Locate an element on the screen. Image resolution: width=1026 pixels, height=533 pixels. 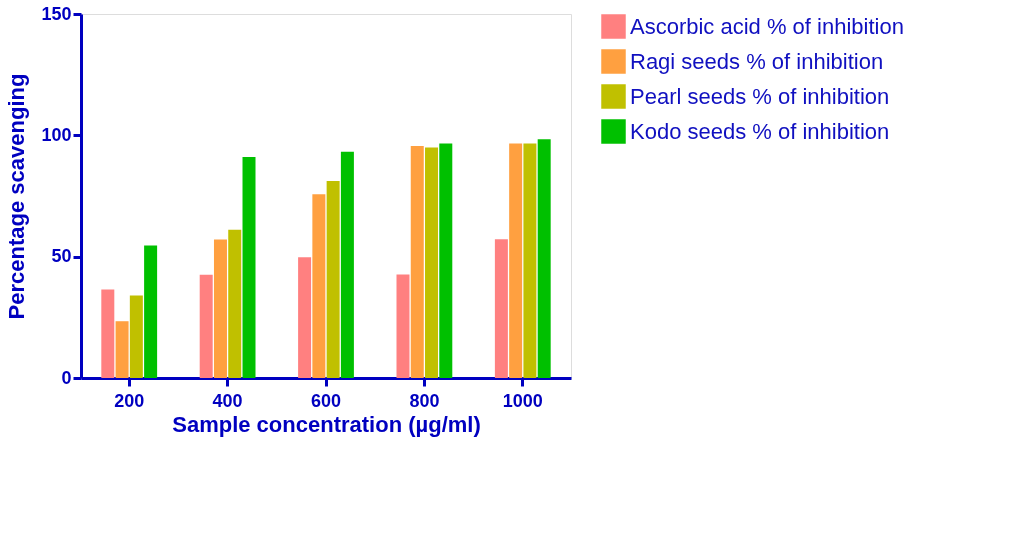
y-tick-label: 150 is located at coordinates (56, 13).